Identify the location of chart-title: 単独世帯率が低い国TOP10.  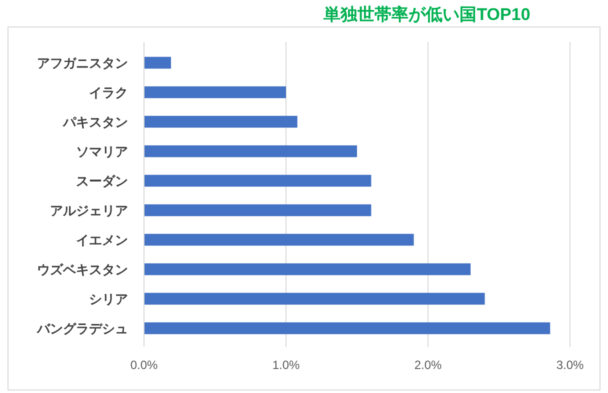
(426, 14).